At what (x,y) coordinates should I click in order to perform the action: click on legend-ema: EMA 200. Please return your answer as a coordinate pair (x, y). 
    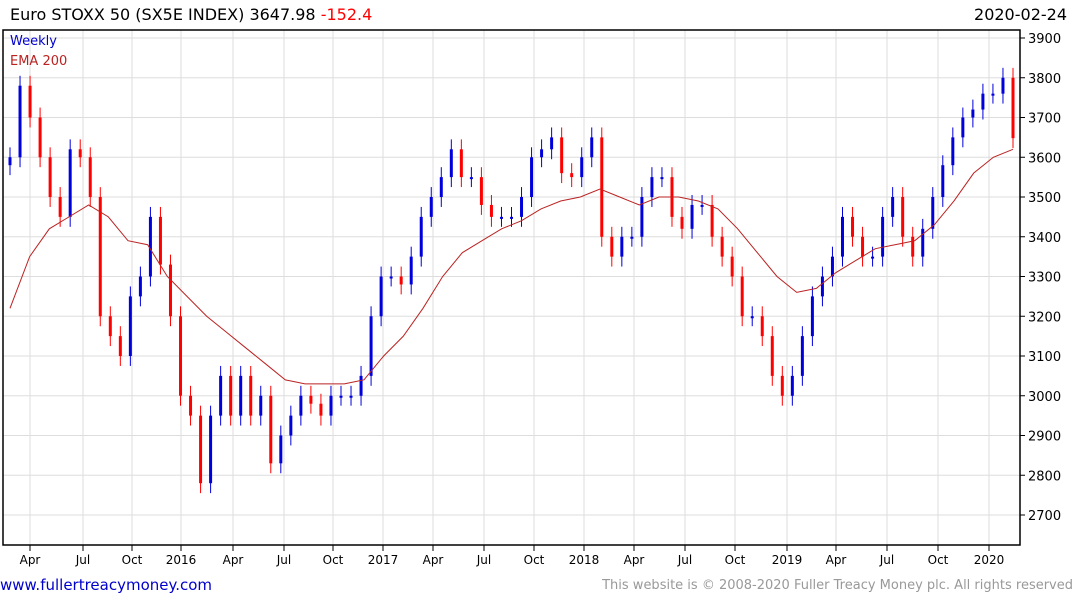
    Looking at the image, I should click on (38, 61).